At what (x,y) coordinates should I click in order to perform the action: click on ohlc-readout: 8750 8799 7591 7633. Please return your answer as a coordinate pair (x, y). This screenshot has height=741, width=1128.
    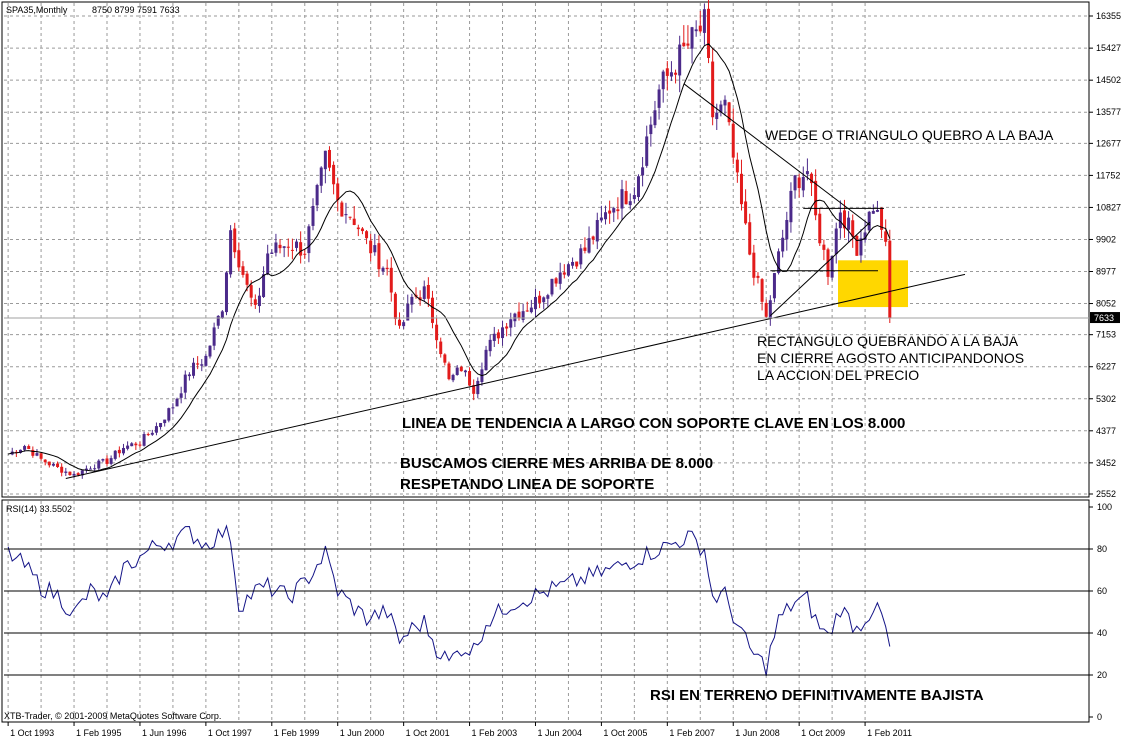
    Looking at the image, I should click on (136, 10).